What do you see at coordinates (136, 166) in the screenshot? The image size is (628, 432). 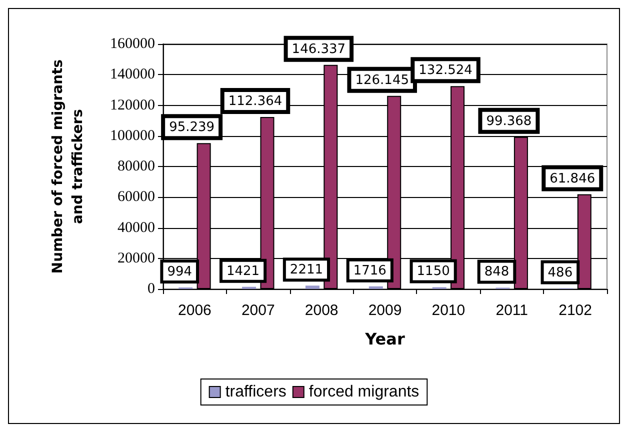 I see `y-tick-label: 80000` at bounding box center [136, 166].